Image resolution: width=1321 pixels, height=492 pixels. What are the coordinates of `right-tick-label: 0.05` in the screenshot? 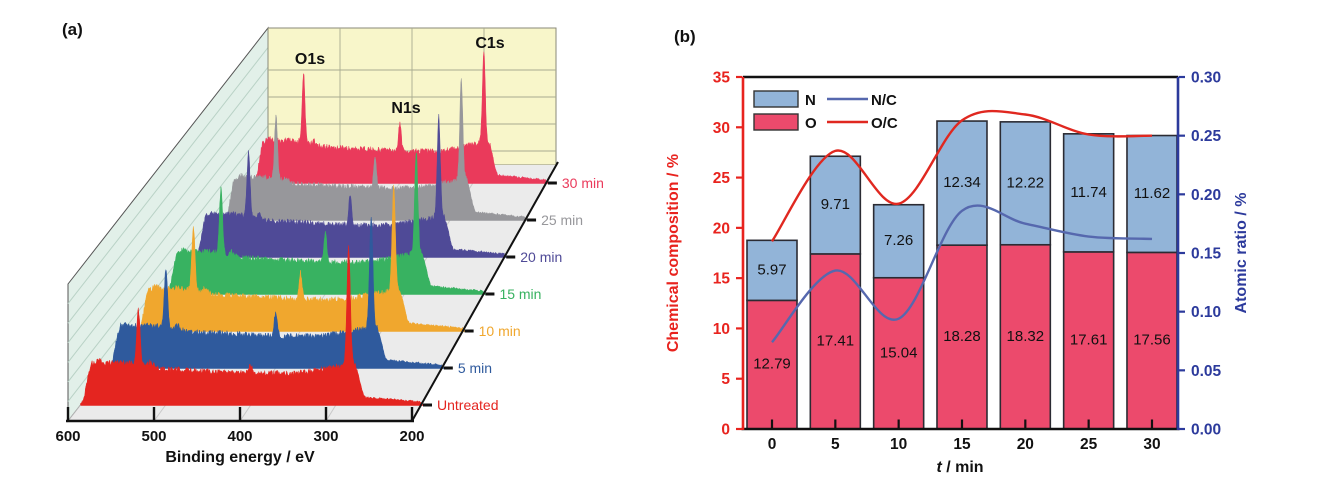 It's located at (1206, 371).